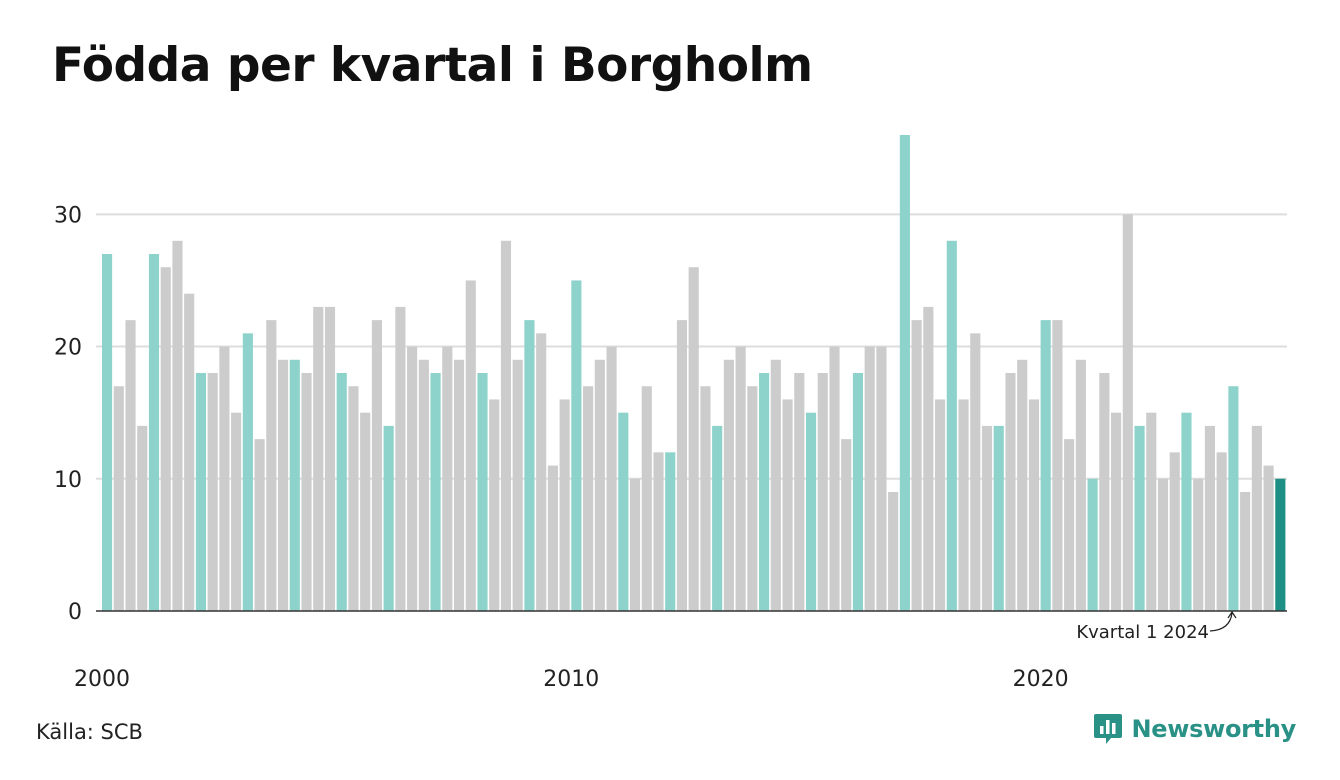  I want to click on x-axis-ticks: 2000 2010 2020, so click(571, 679).